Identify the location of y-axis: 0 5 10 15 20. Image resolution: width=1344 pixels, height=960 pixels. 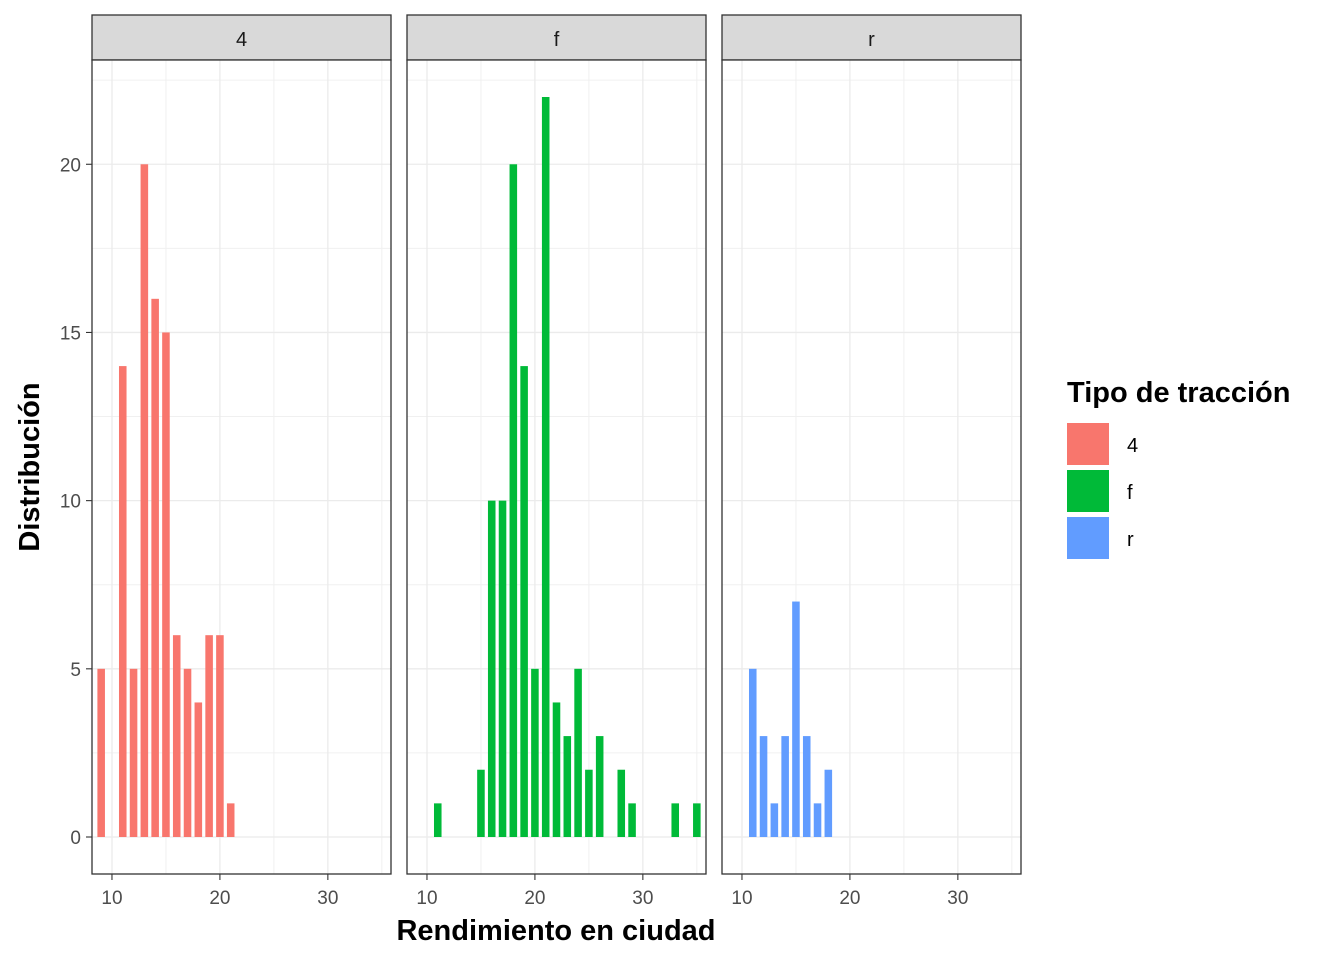
(76, 502).